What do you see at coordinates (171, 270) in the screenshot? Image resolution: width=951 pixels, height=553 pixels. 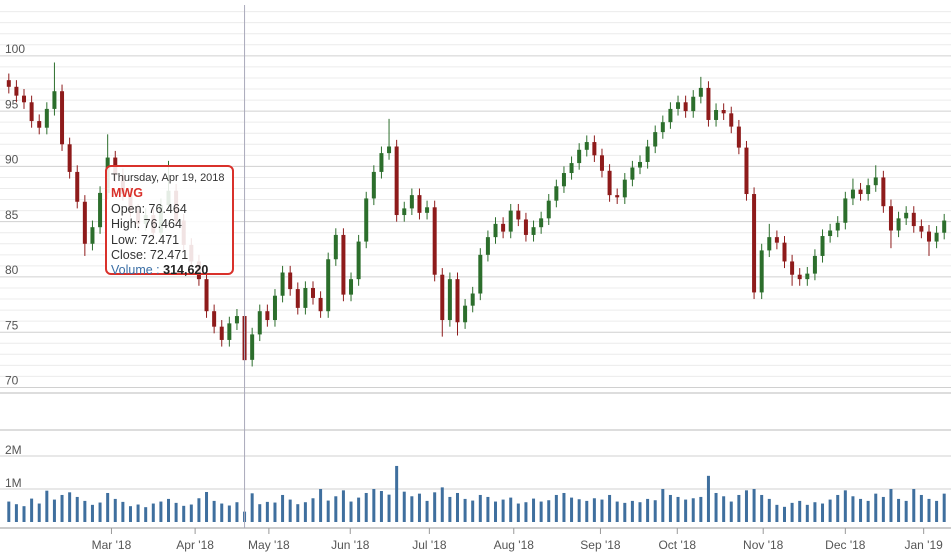 I see `tooltip-volume: Volume : 314,620` at bounding box center [171, 270].